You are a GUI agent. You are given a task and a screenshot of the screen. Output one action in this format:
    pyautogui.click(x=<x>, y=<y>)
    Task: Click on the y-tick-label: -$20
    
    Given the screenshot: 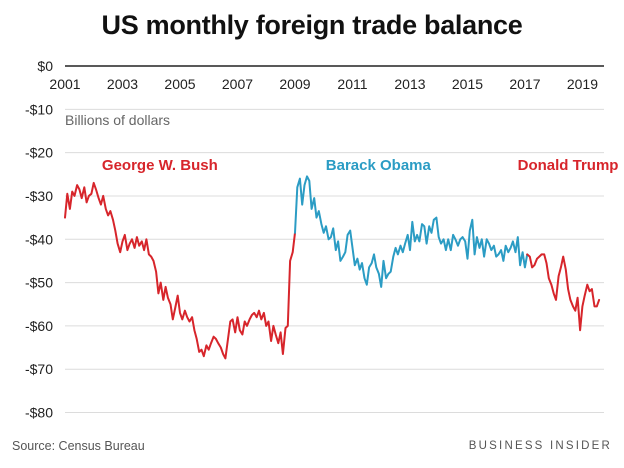 What is the action you would take?
    pyautogui.click(x=39, y=153)
    